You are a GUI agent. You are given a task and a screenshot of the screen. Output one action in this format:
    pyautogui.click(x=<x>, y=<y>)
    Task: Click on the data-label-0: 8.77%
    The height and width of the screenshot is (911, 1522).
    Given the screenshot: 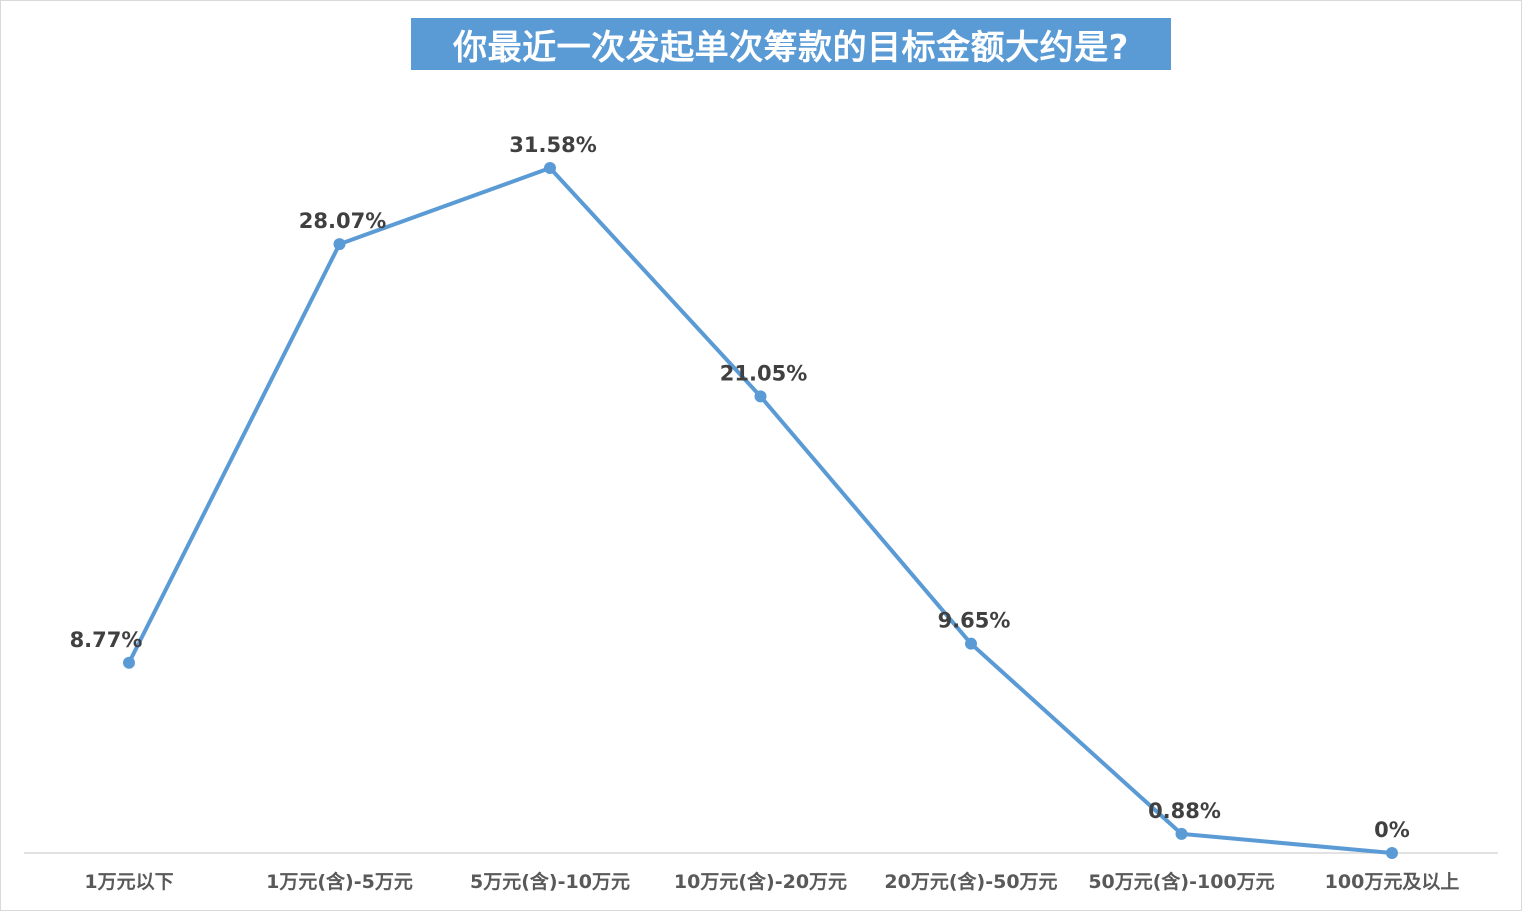 What is the action you would take?
    pyautogui.click(x=106, y=640)
    